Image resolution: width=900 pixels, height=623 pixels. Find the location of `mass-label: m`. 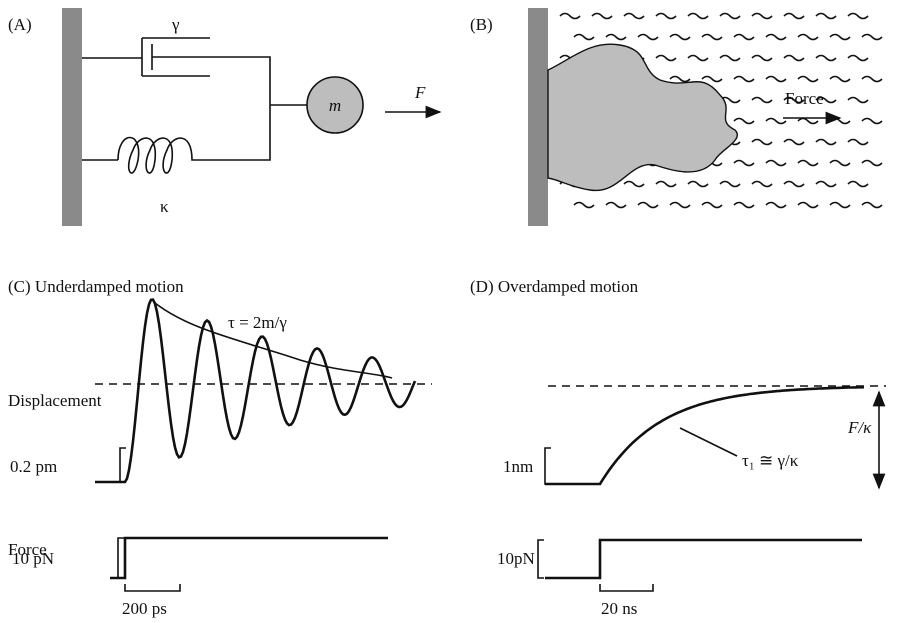

mass-label: m is located at coordinates (335, 105).